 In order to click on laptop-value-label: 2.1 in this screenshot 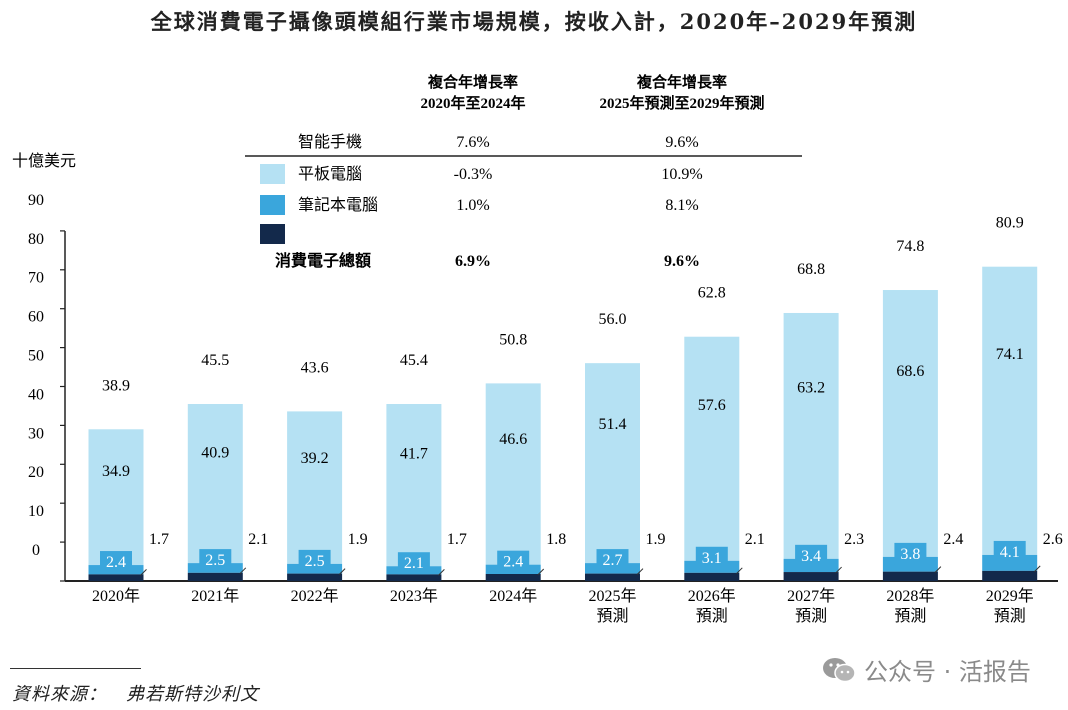, I will do `click(414, 563)`.